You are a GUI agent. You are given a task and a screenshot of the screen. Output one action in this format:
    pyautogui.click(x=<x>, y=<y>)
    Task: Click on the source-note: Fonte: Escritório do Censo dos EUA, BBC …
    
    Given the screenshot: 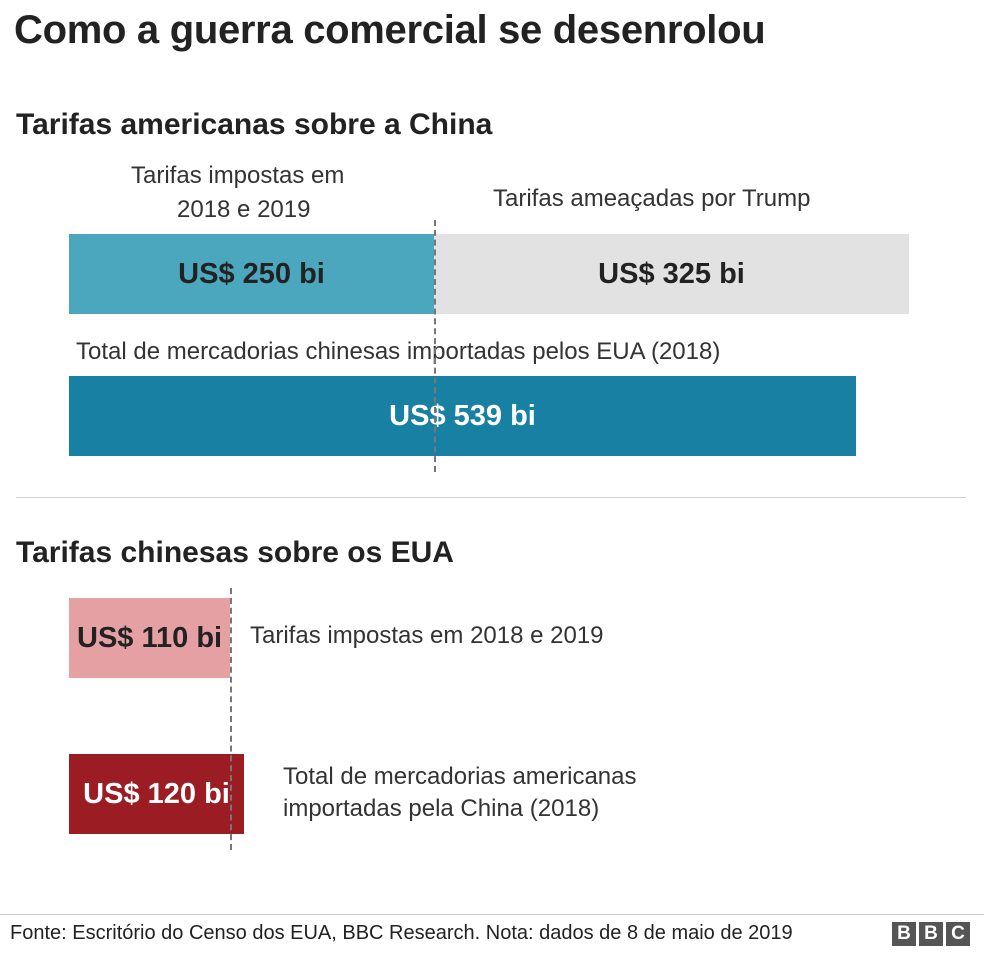 What is the action you would take?
    pyautogui.click(x=401, y=933)
    